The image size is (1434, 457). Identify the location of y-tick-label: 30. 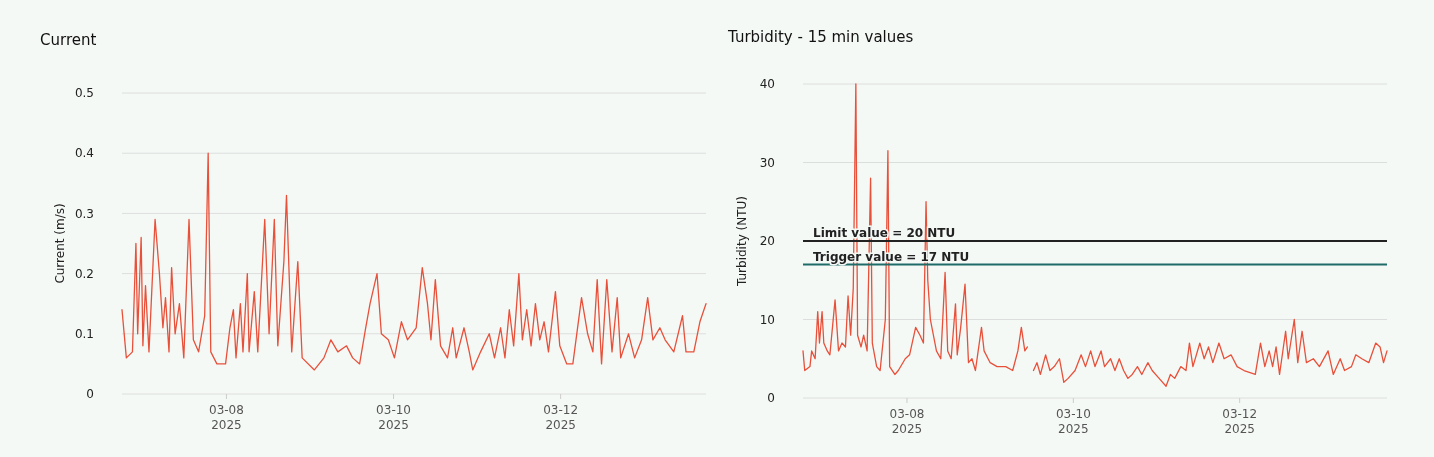
(767, 162).